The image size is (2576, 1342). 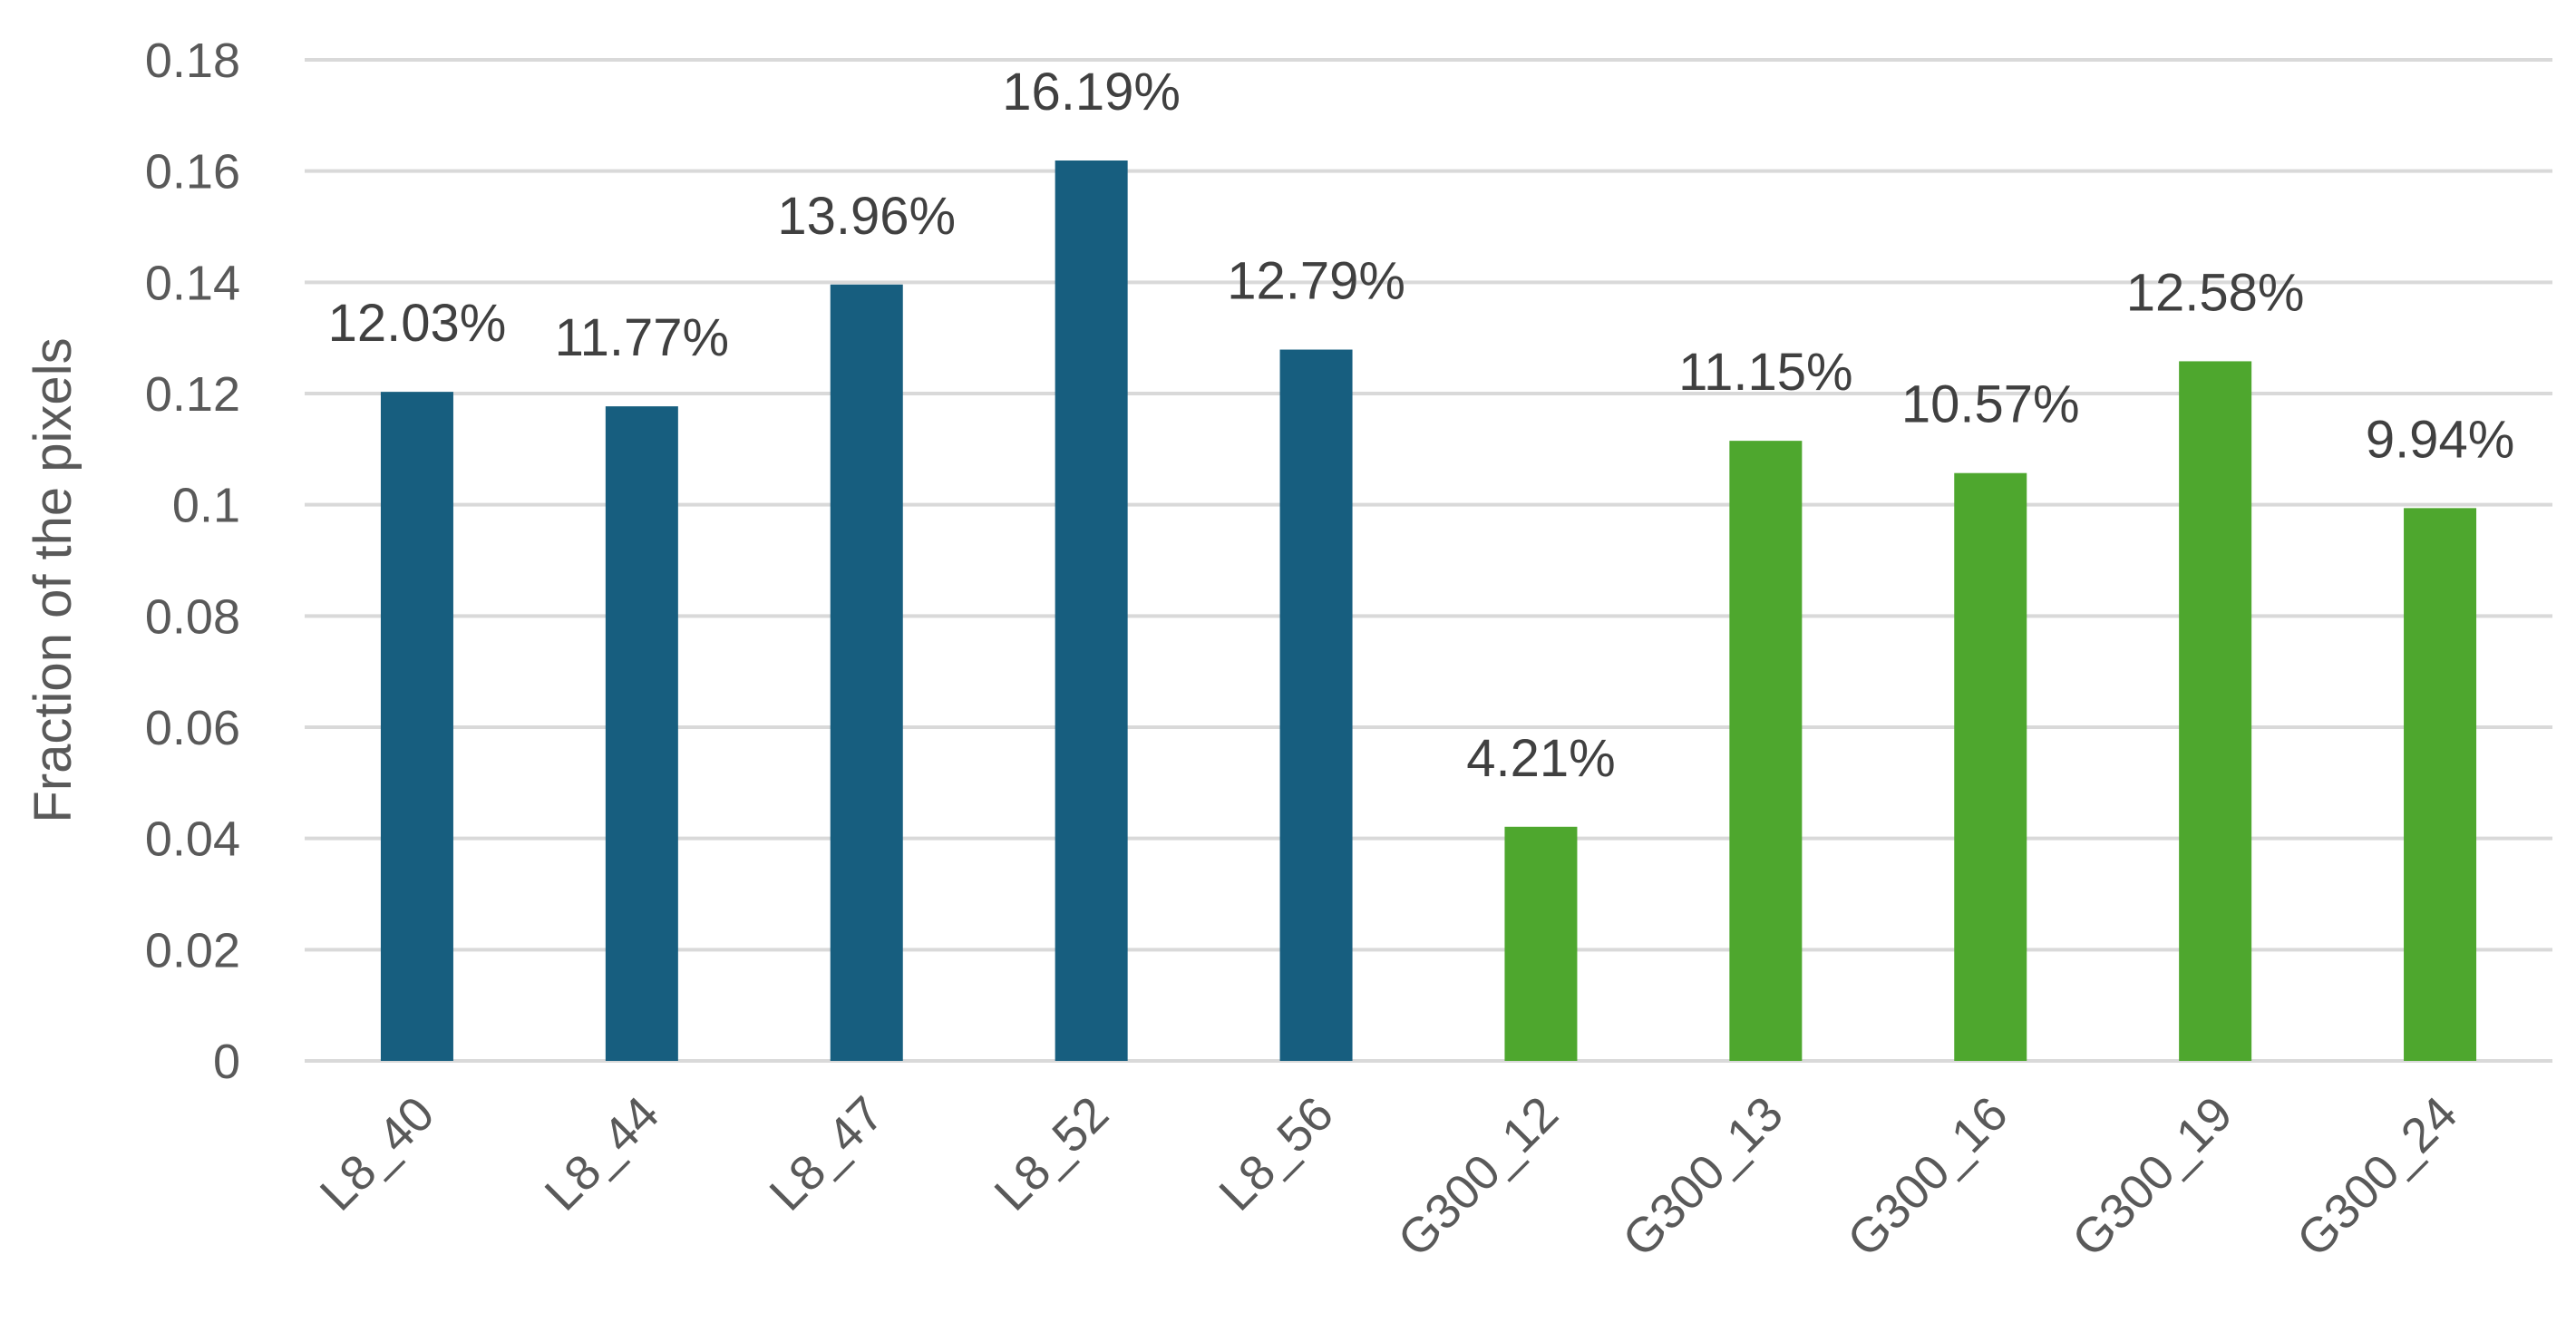 I want to click on x-category-label: G300_24, so click(x=2377, y=1177).